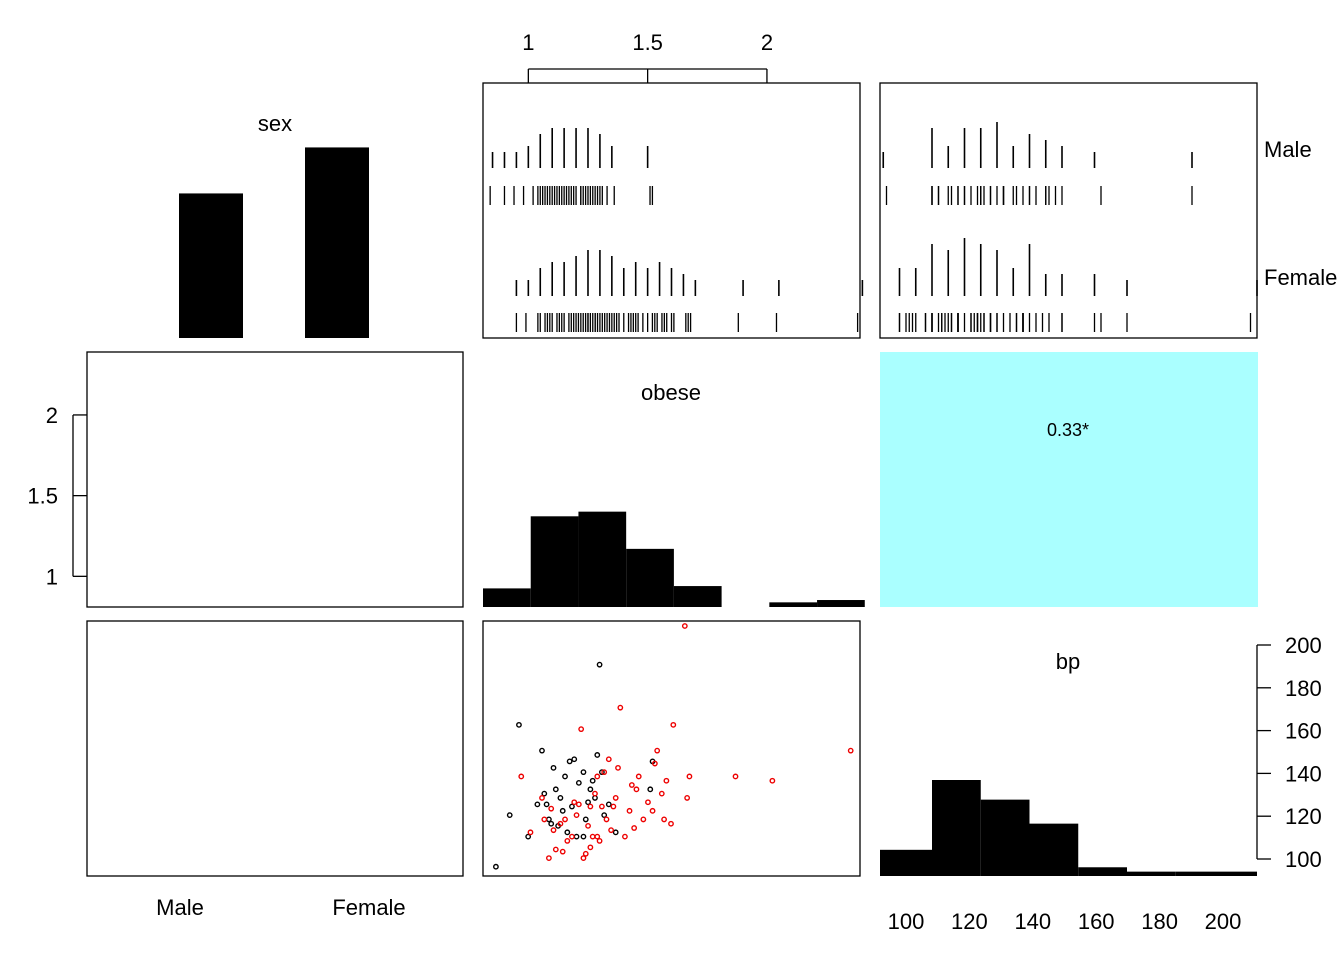  What do you see at coordinates (1065, 921) in the screenshot?
I see `bp-axis-bottom: 100 120 140 160 180 200` at bounding box center [1065, 921].